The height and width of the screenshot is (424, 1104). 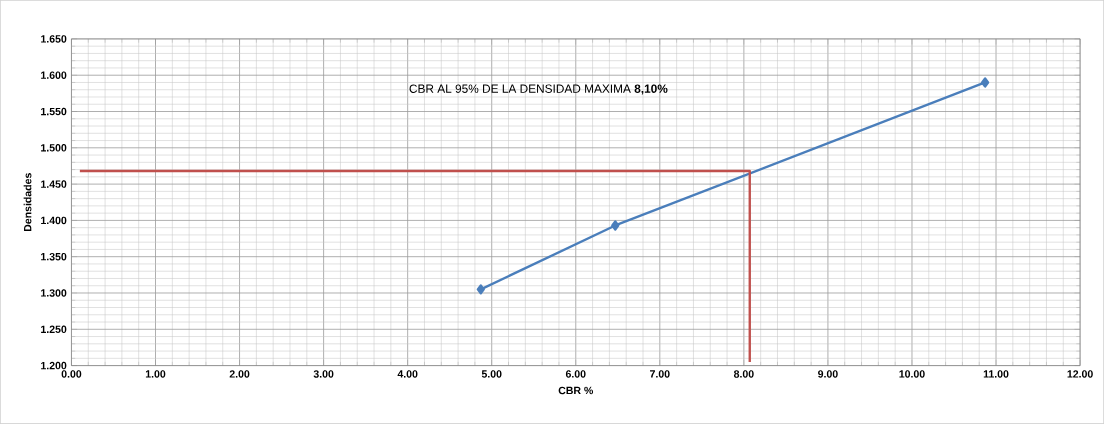 I want to click on x-tick-label: 5.00, so click(x=491, y=374).